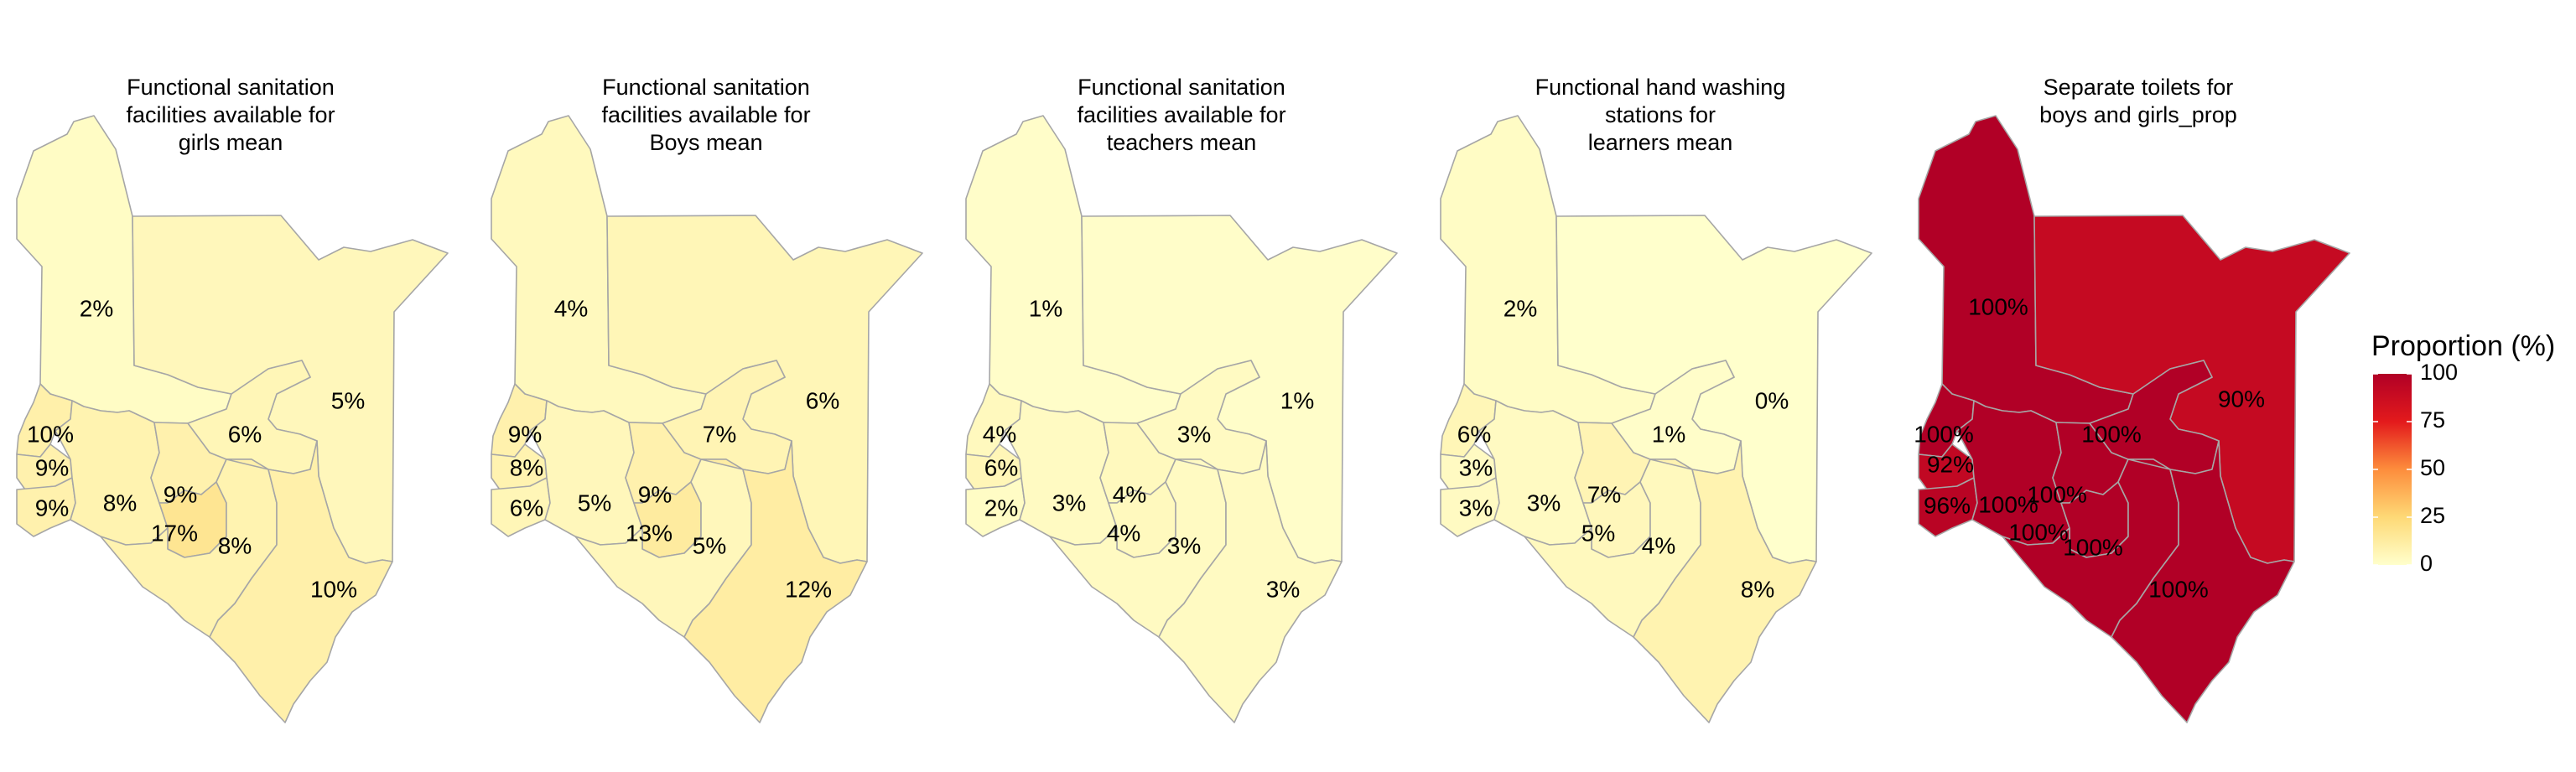  I want to click on map-title-line: learners mean, so click(1660, 142).